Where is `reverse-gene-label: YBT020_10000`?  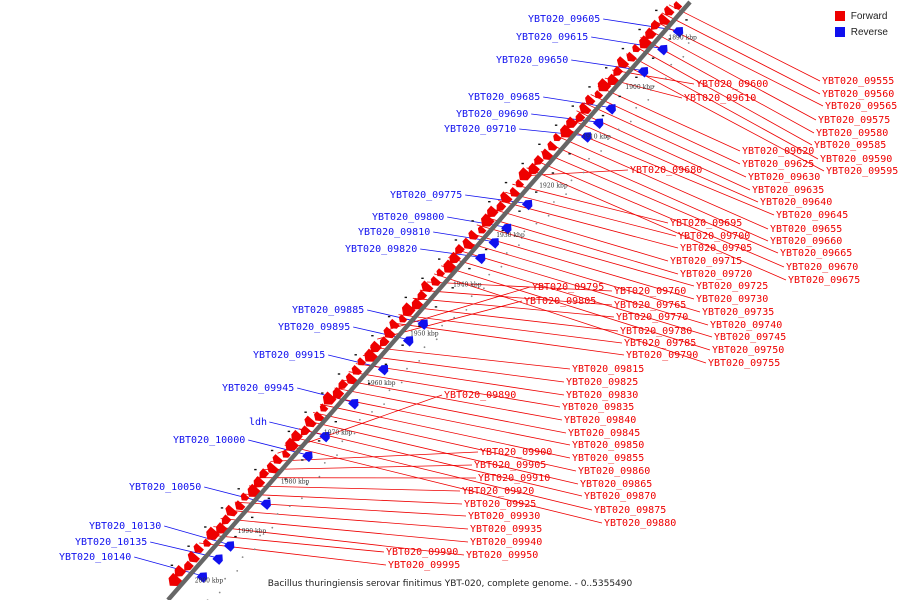
reverse-gene-label: YBT020_10000 is located at coordinates (209, 440).